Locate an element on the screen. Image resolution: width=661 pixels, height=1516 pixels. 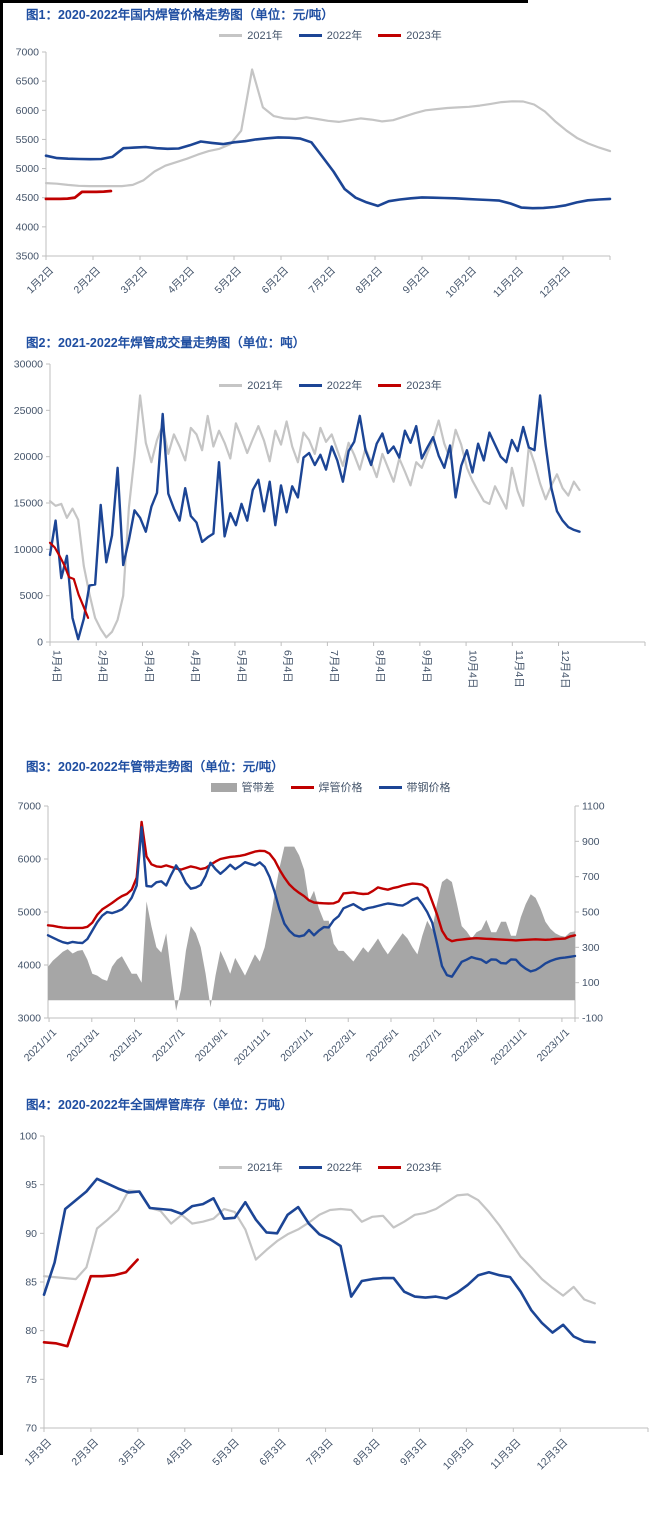
legend-item: 2021年 is located at coordinates (251, 1167).